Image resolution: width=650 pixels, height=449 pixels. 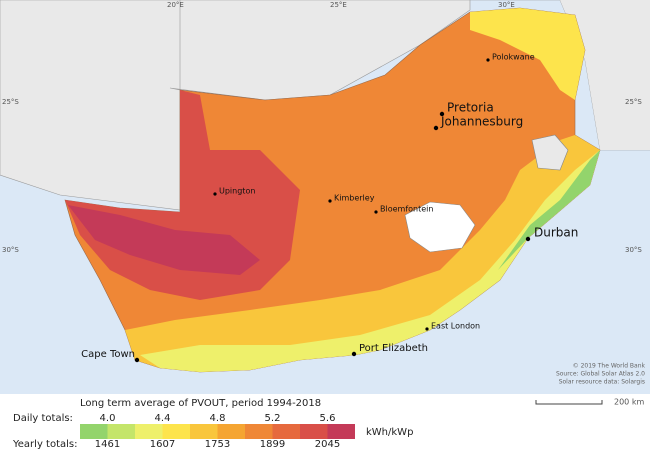 I want to click on yearly-label: Yearly totals:, so click(x=45, y=444).